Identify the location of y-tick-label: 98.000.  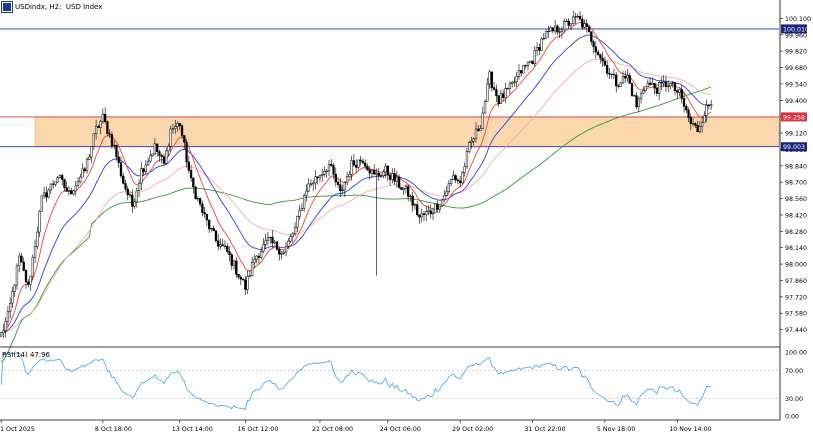
(796, 265).